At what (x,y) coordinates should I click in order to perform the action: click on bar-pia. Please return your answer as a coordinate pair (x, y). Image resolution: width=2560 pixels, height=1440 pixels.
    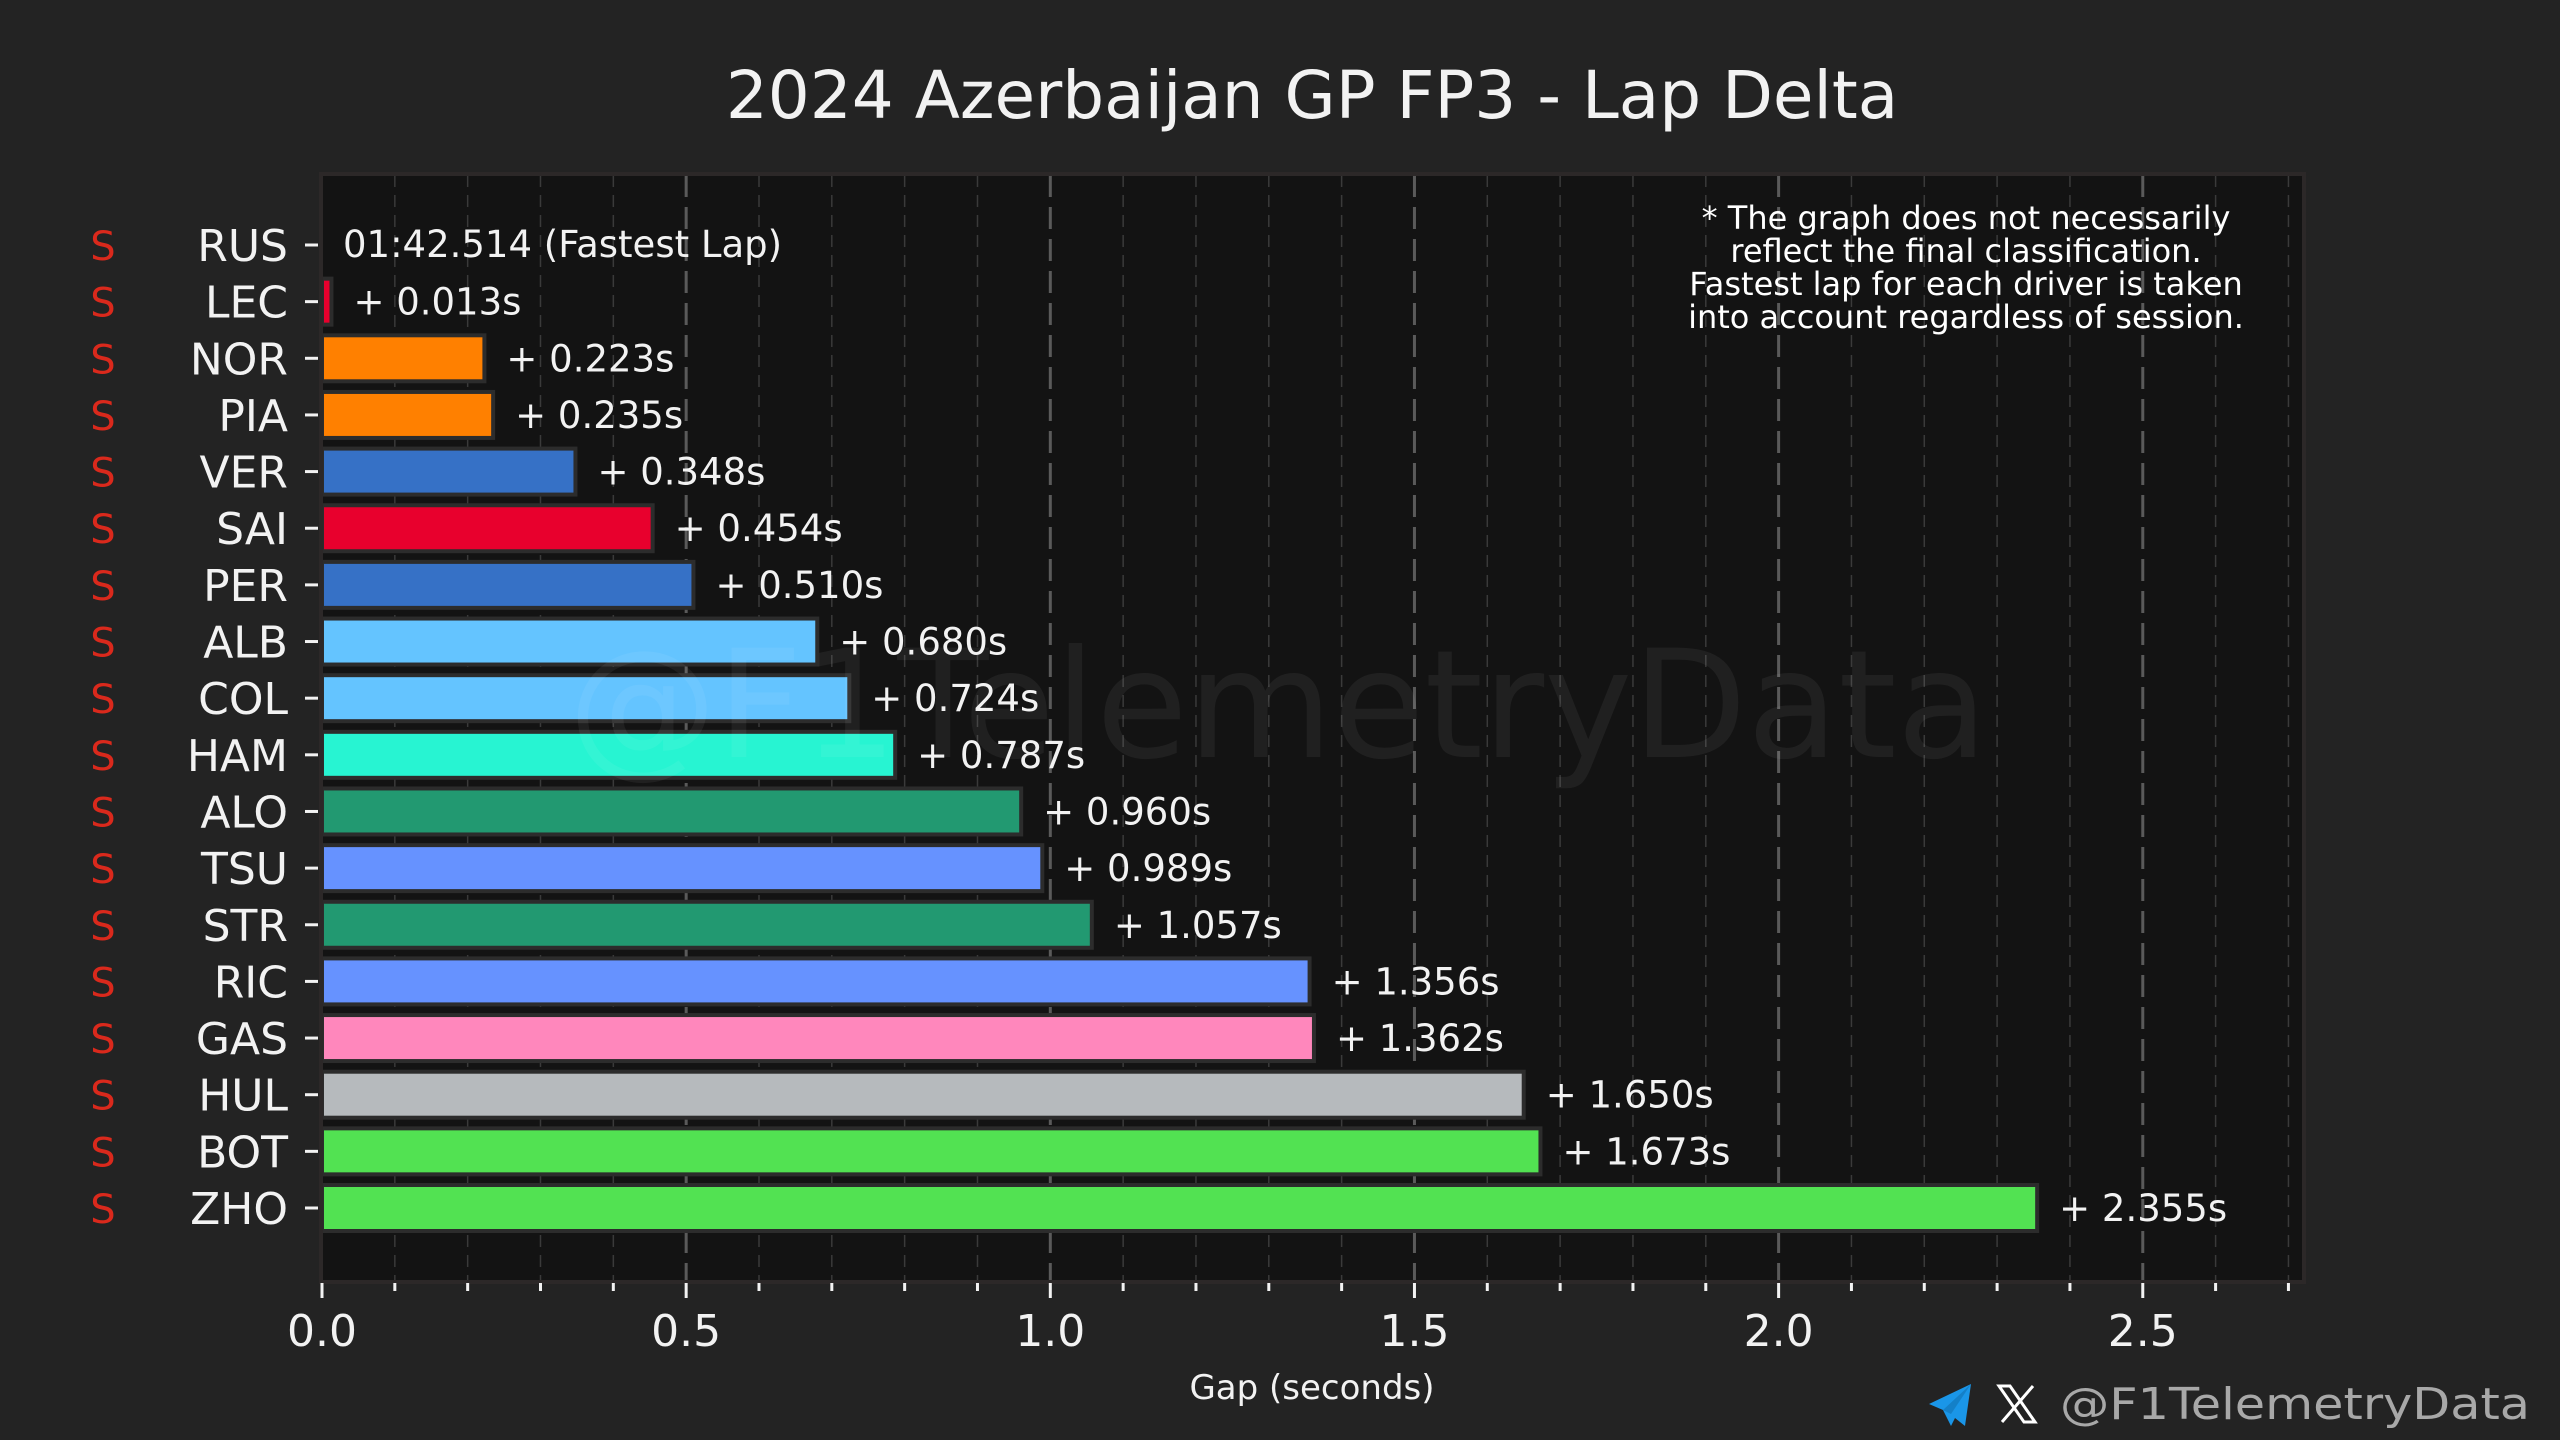
    Looking at the image, I should click on (408, 414).